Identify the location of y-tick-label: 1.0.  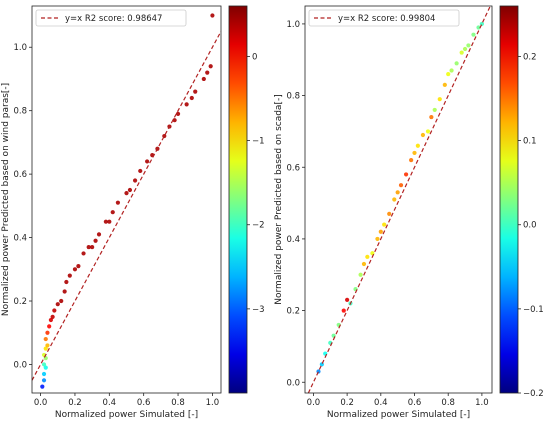
(293, 25).